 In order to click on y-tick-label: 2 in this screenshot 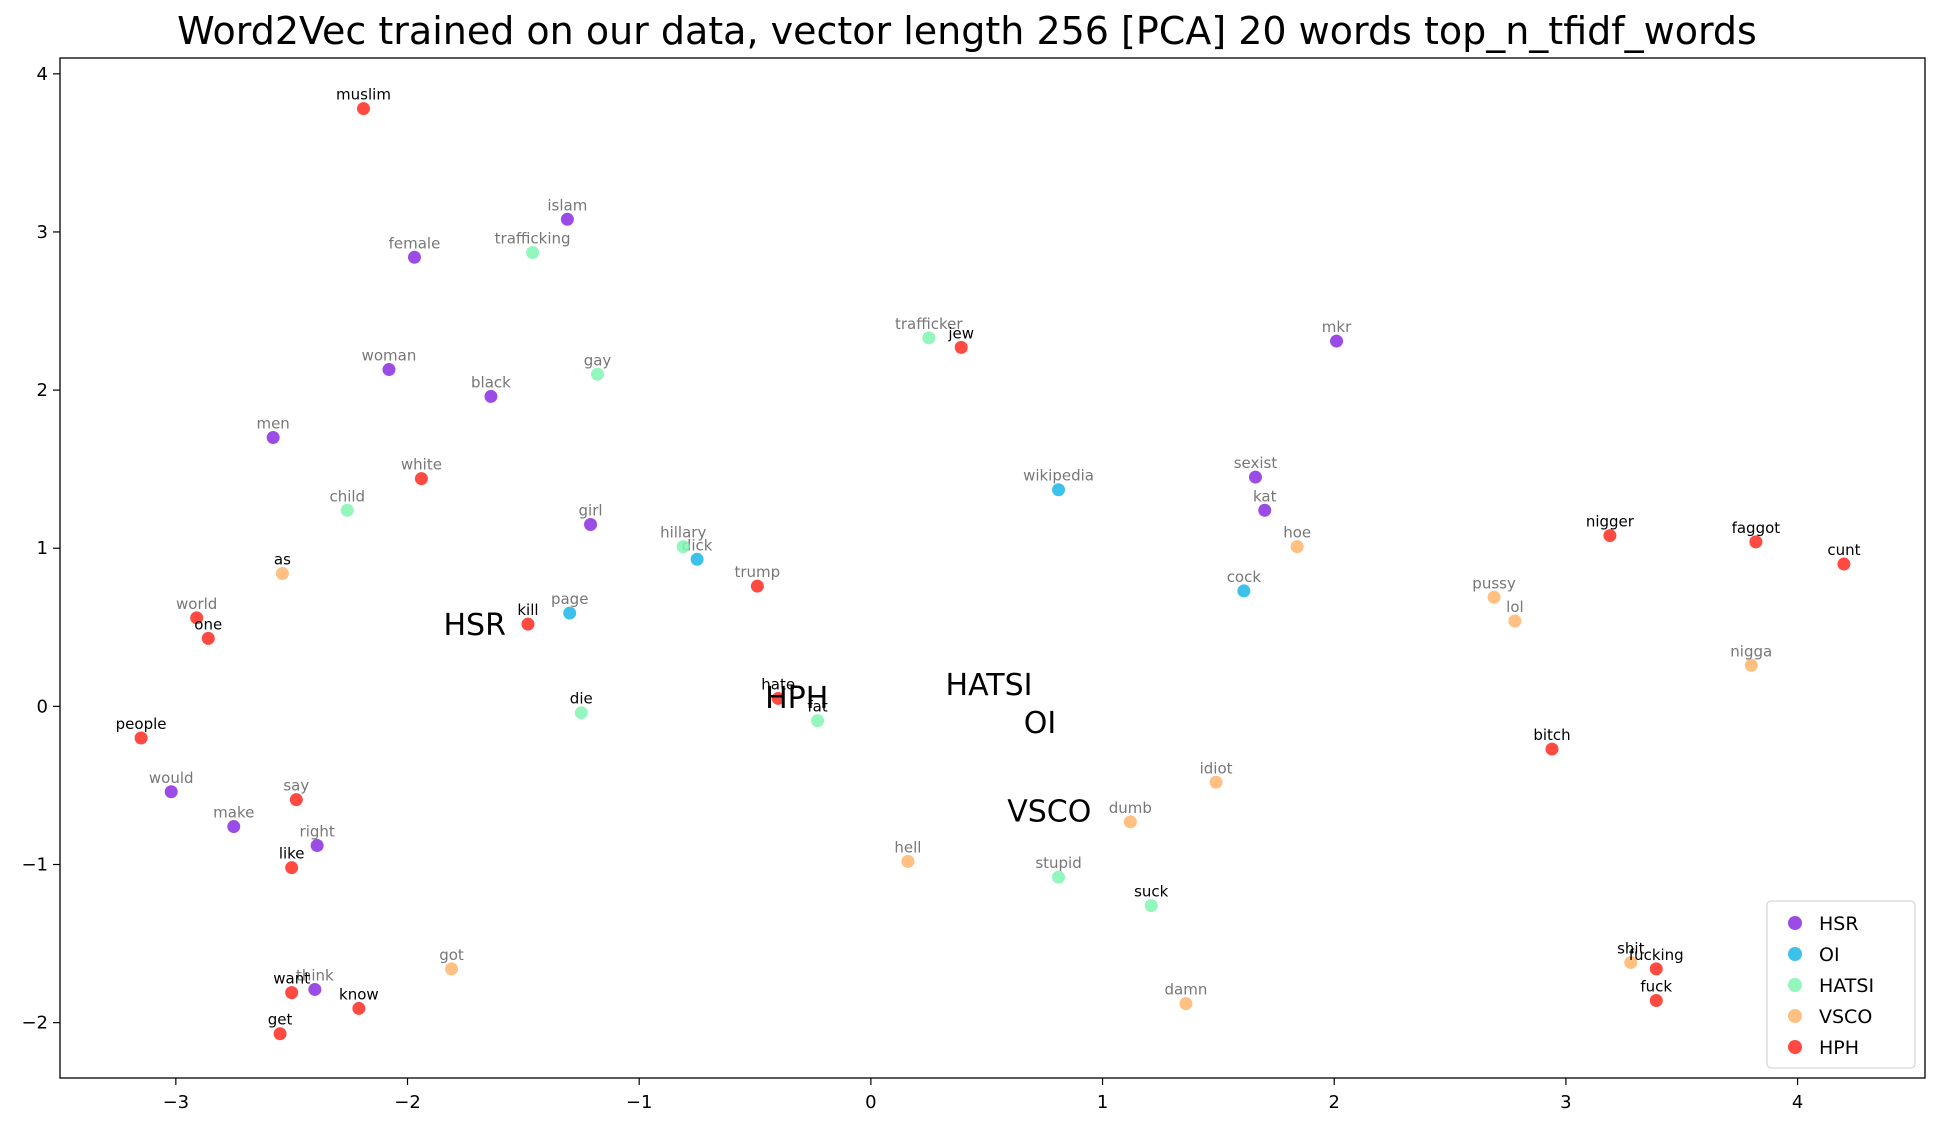, I will do `click(42, 390)`.